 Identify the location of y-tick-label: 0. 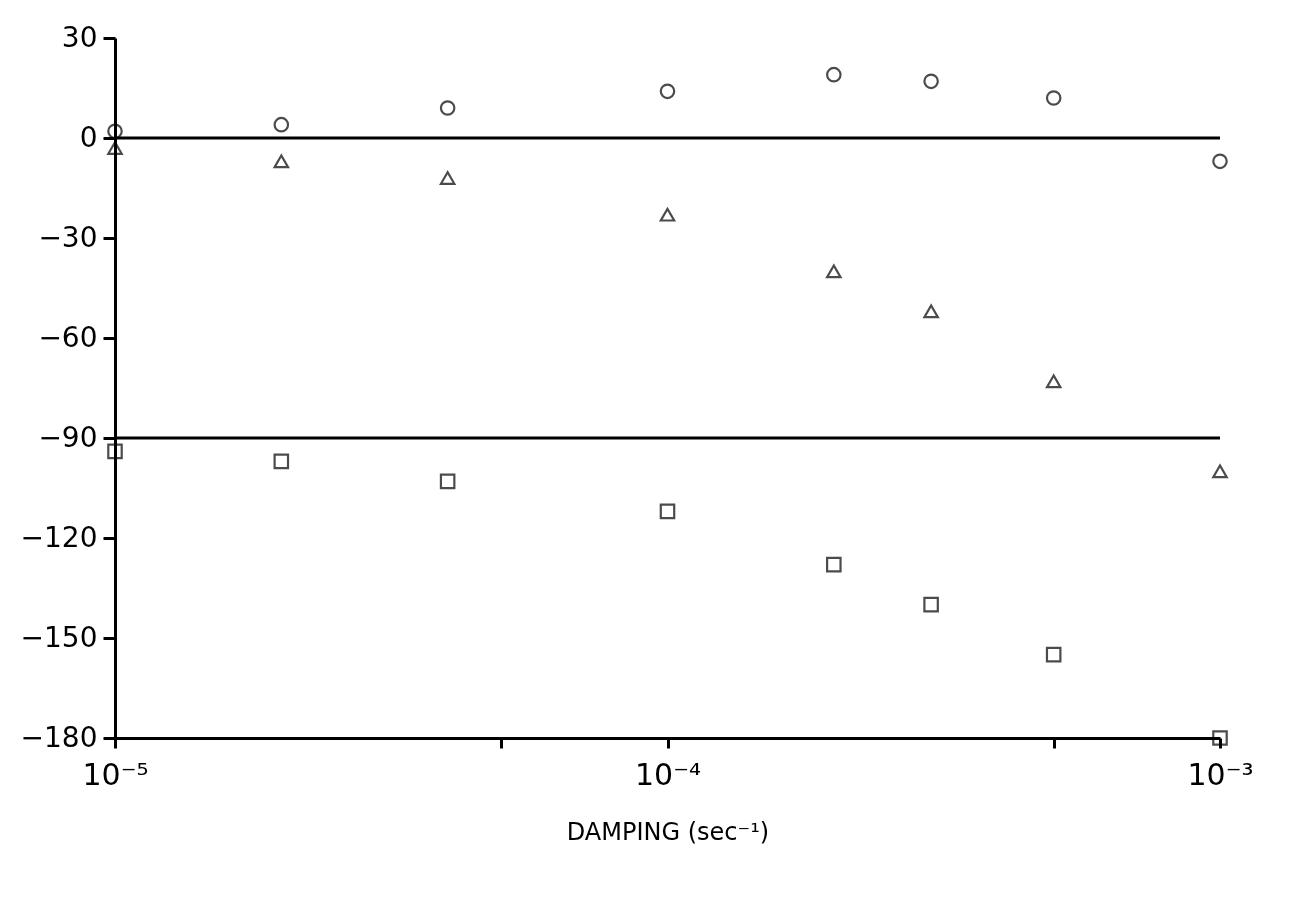
(88, 137).